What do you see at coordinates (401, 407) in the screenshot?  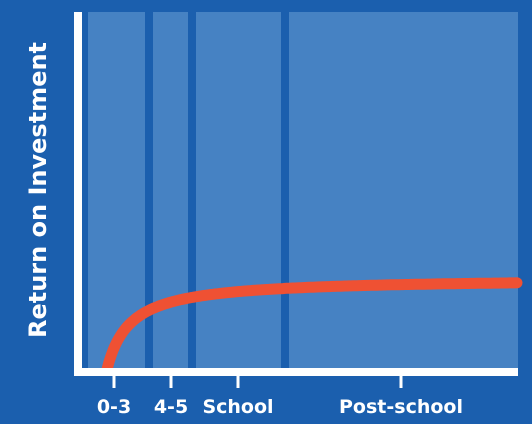 I see `x-tick-label-4: Post-school` at bounding box center [401, 407].